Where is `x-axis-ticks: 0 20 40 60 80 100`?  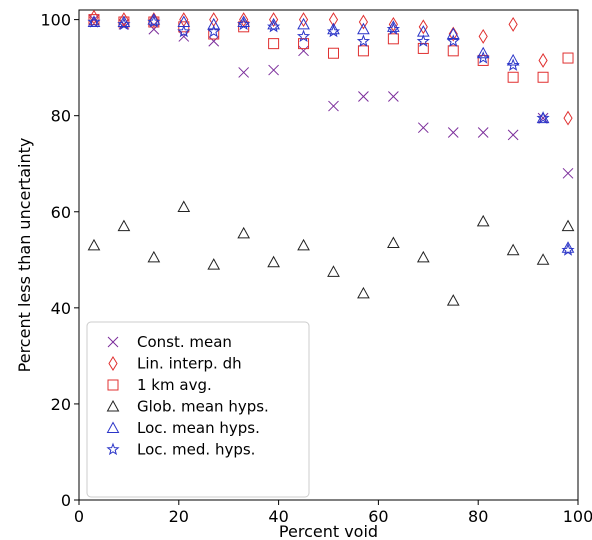
x-axis-ticks: 0 20 40 60 80 100 is located at coordinates (333, 513).